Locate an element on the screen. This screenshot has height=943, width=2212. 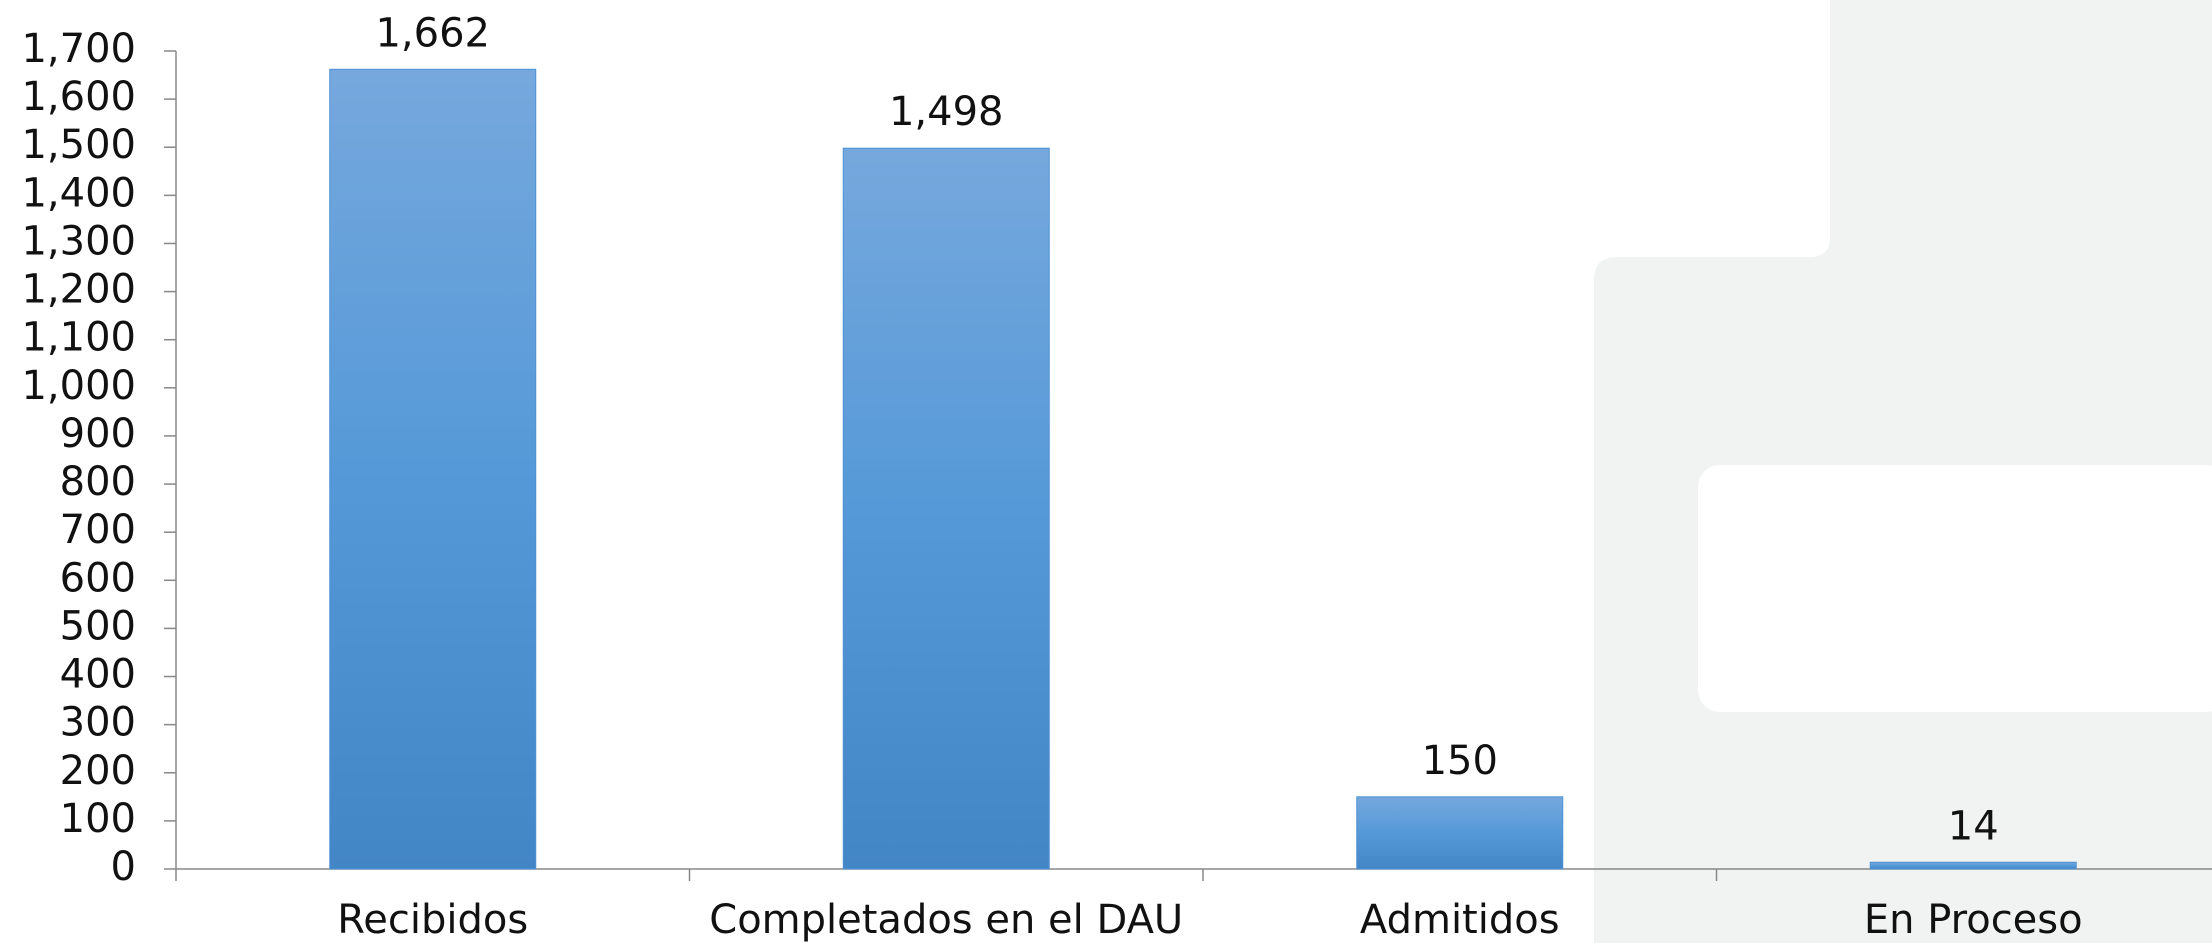
data-label: 1,498 is located at coordinates (946, 112).